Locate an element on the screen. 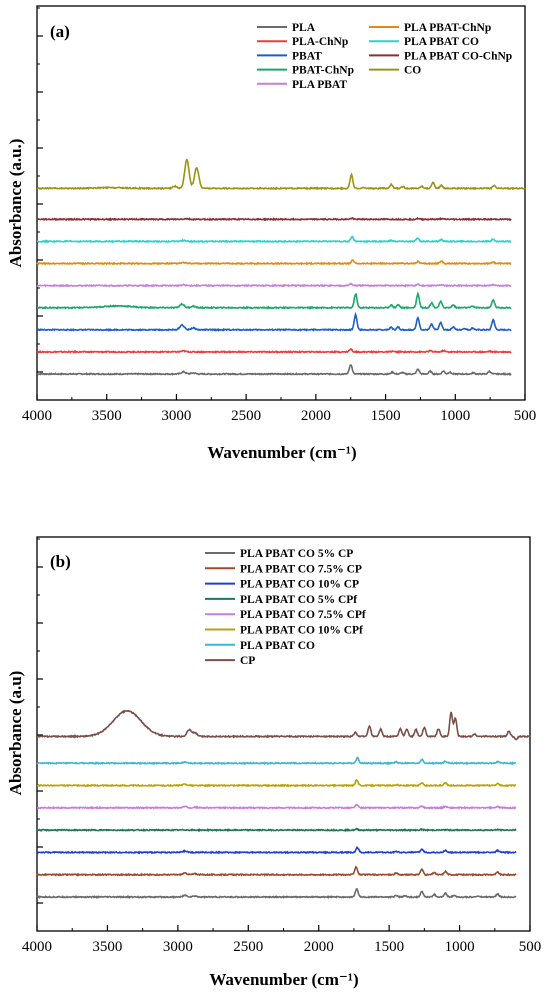 This screenshot has height=996, width=550. y-axis-label-b: Absorbance (a.u) is located at coordinates (15, 733).